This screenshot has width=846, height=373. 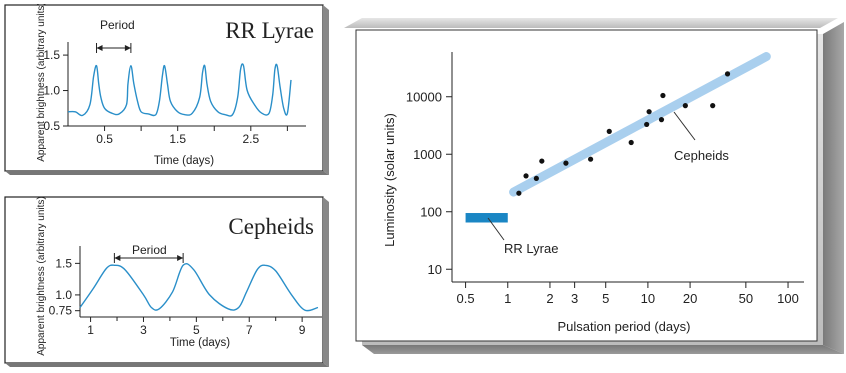 I want to click on rr-ylabel: Apparent brightness (arbitrary units), so click(x=41, y=83).